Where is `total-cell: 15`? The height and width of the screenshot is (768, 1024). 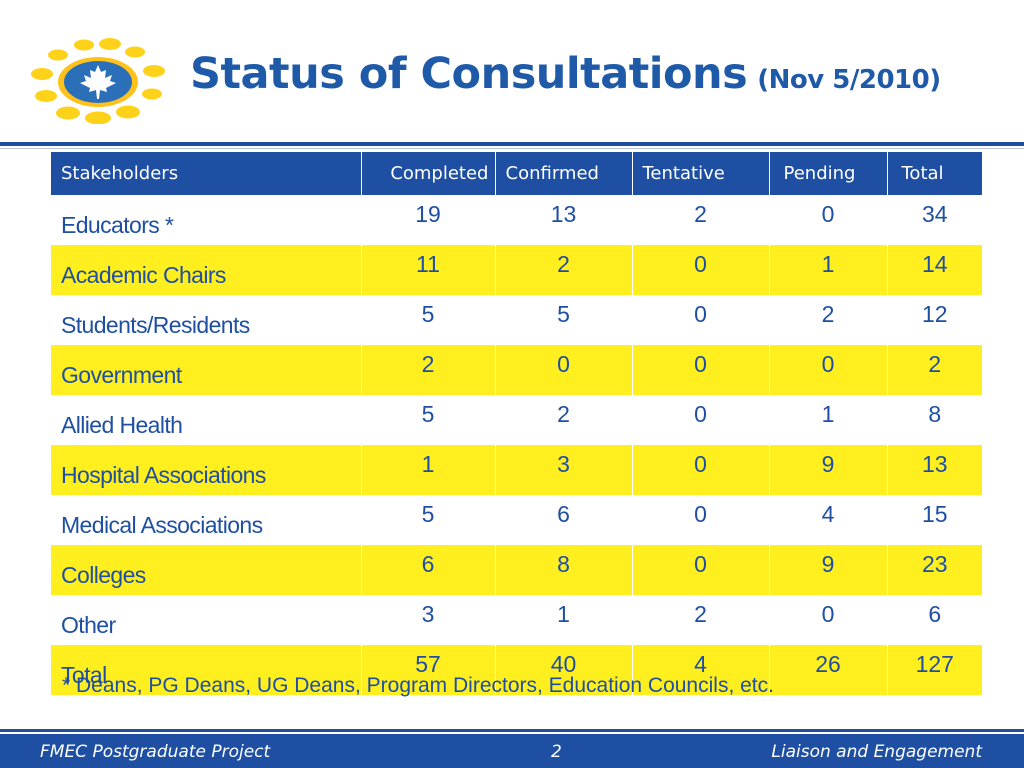
total-cell: 15 is located at coordinates (934, 520).